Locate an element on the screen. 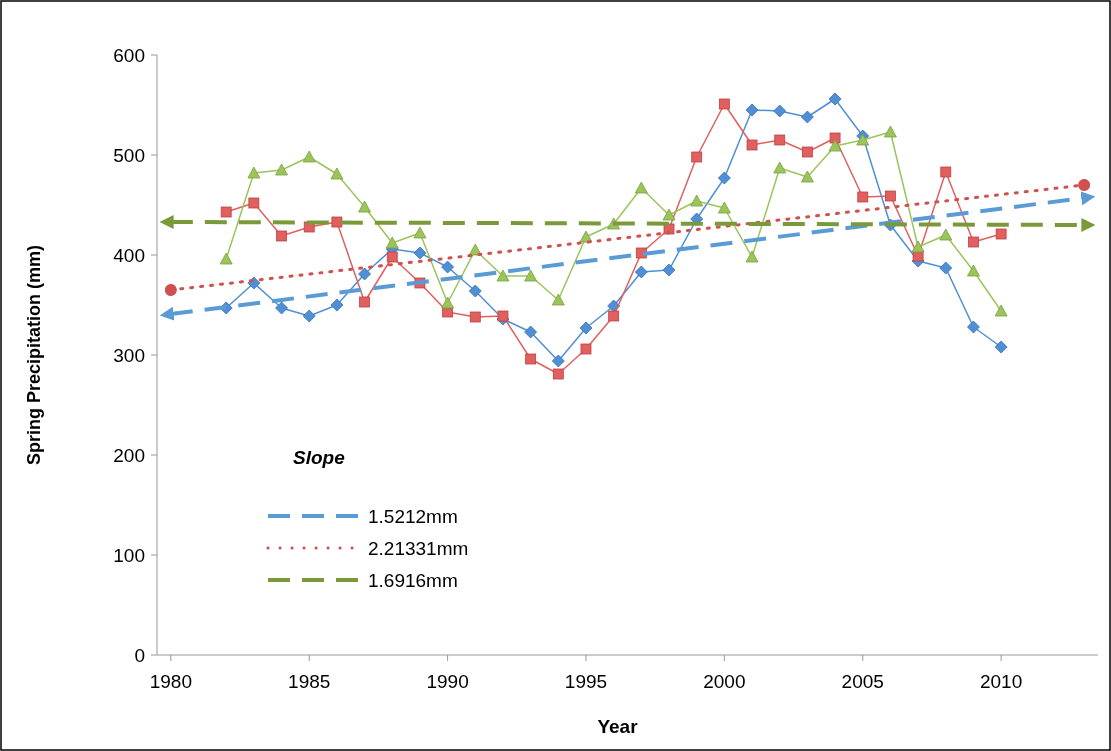  y-axis-title: Spring Precipitation (mm) is located at coordinates (34, 355).